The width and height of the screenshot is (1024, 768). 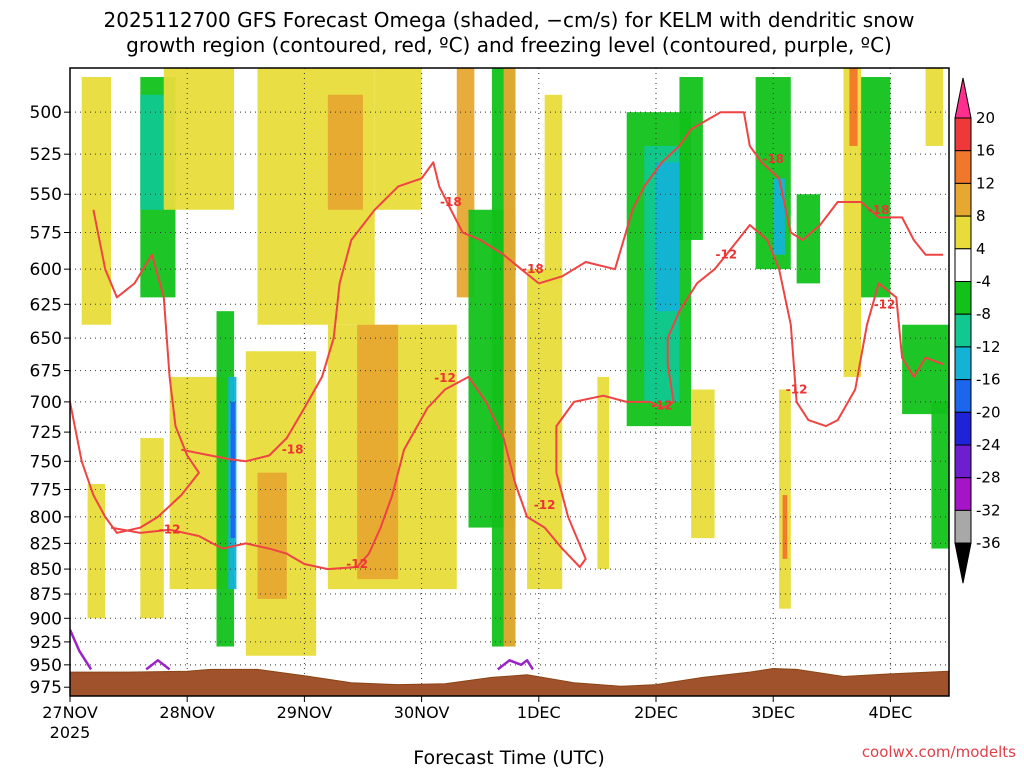 I want to click on x-tick-label: 4DEC, so click(x=891, y=712).